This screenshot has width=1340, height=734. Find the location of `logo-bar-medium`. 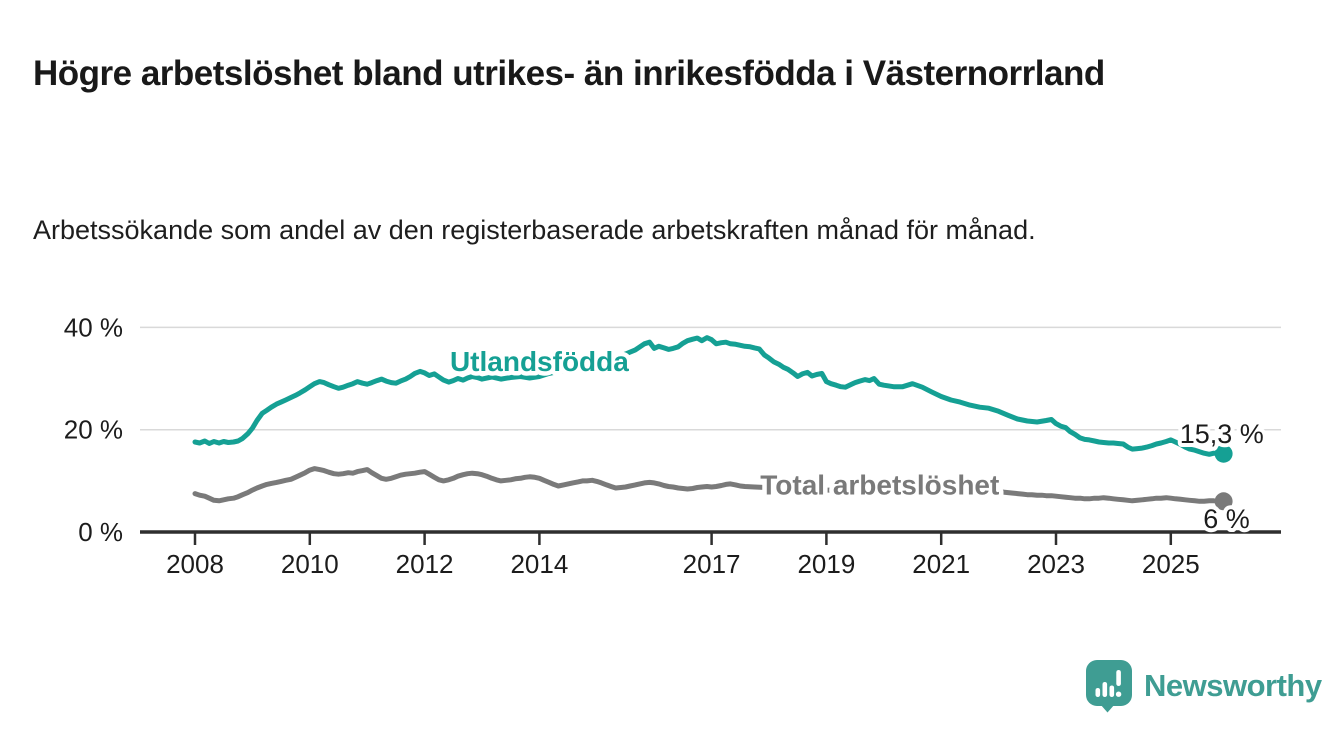

logo-bar-medium is located at coordinates (1112, 691).